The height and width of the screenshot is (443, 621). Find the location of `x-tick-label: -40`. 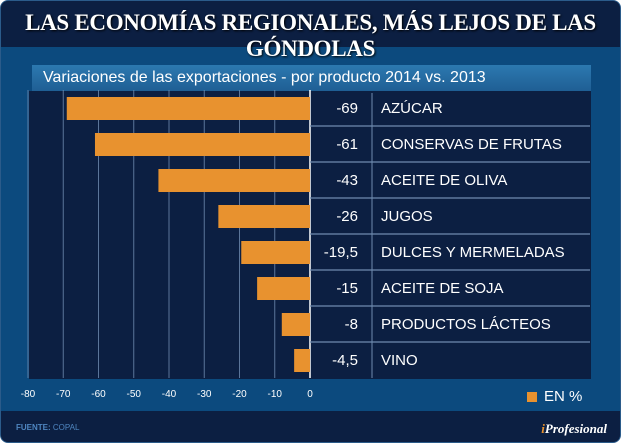

x-tick-label: -40 is located at coordinates (169, 394).